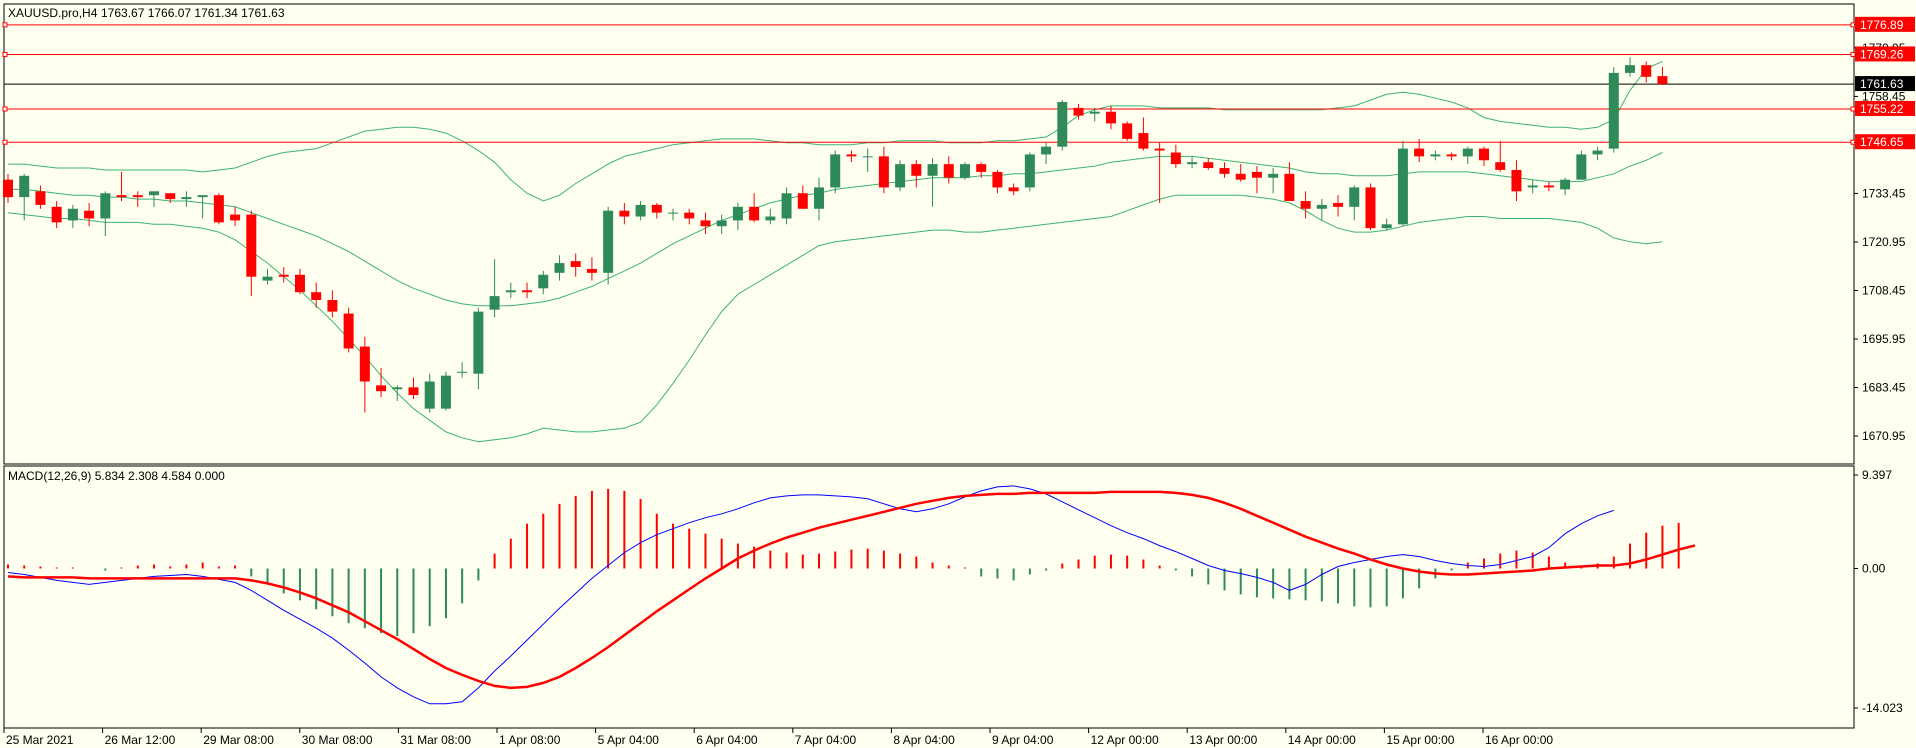  I want to click on price-axis-label: 1695.95, so click(1884, 339).